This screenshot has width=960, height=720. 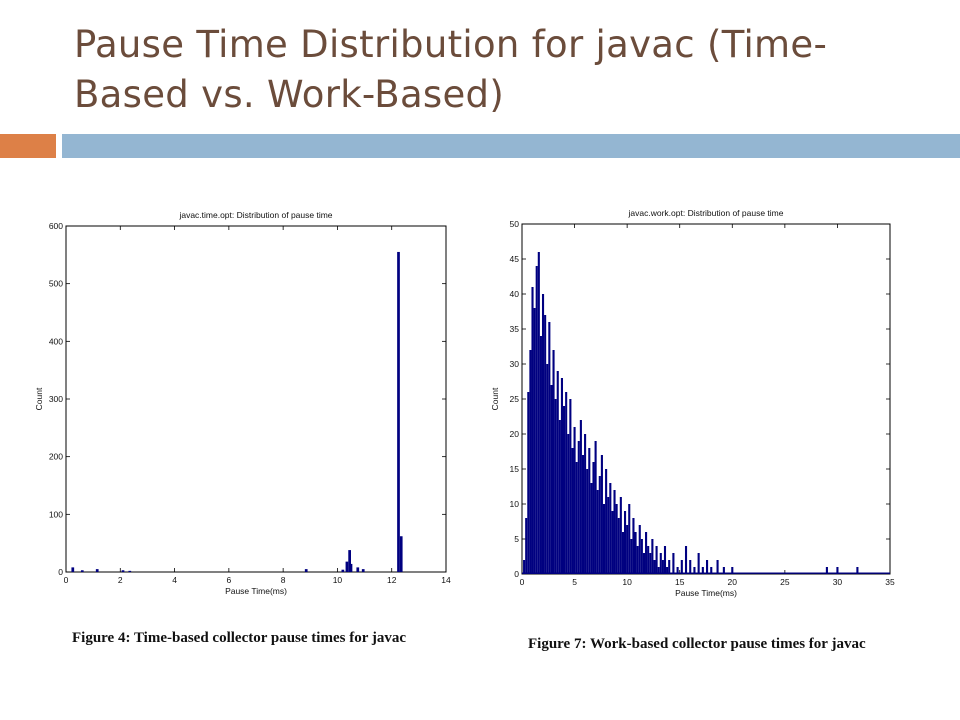 What do you see at coordinates (515, 364) in the screenshot?
I see `y-tick-label: 30` at bounding box center [515, 364].